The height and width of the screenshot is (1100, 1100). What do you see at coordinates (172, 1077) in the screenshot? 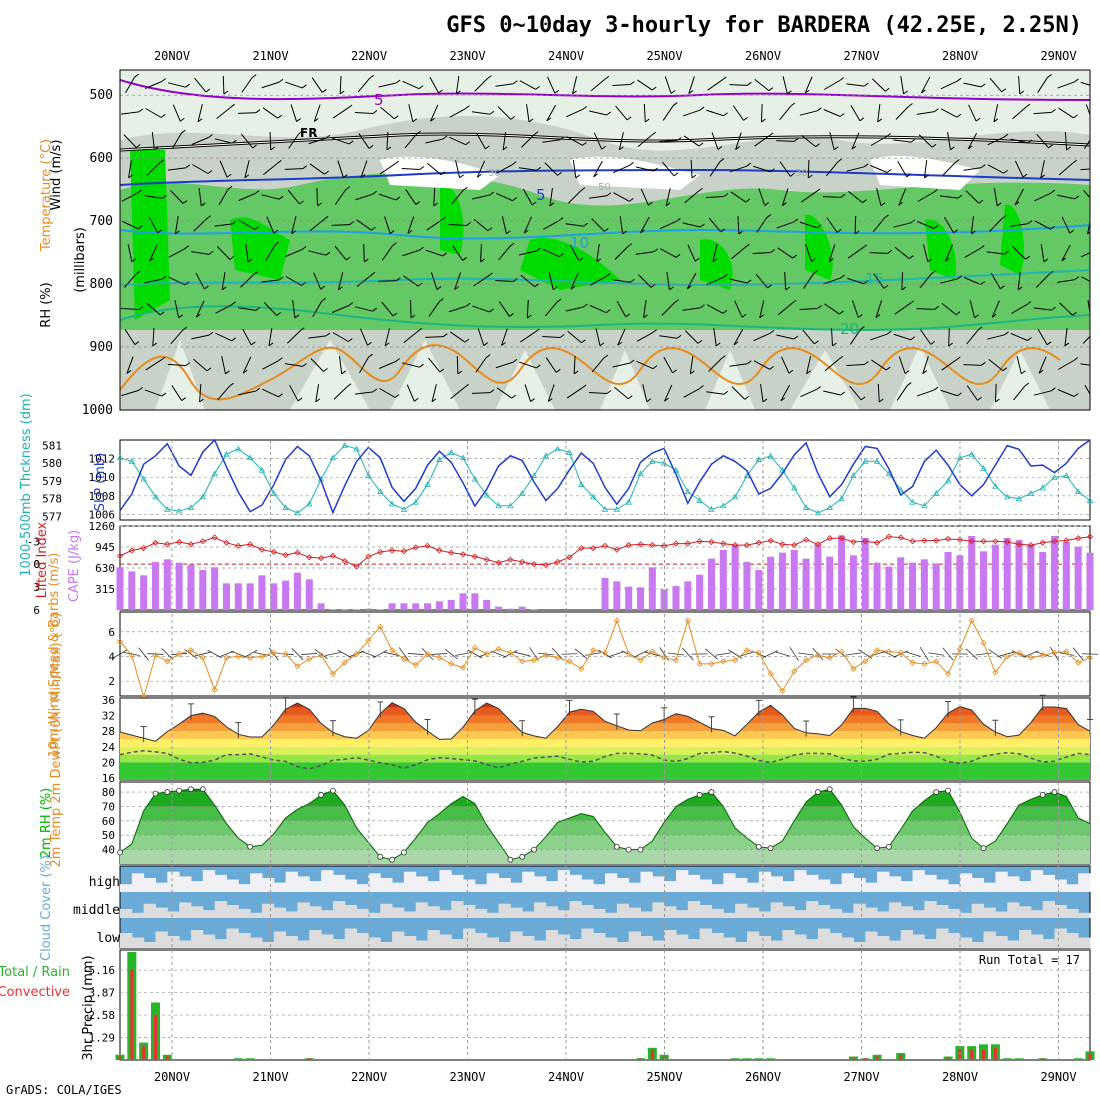
I see `bottom-date-label: 20NOV` at bounding box center [172, 1077].